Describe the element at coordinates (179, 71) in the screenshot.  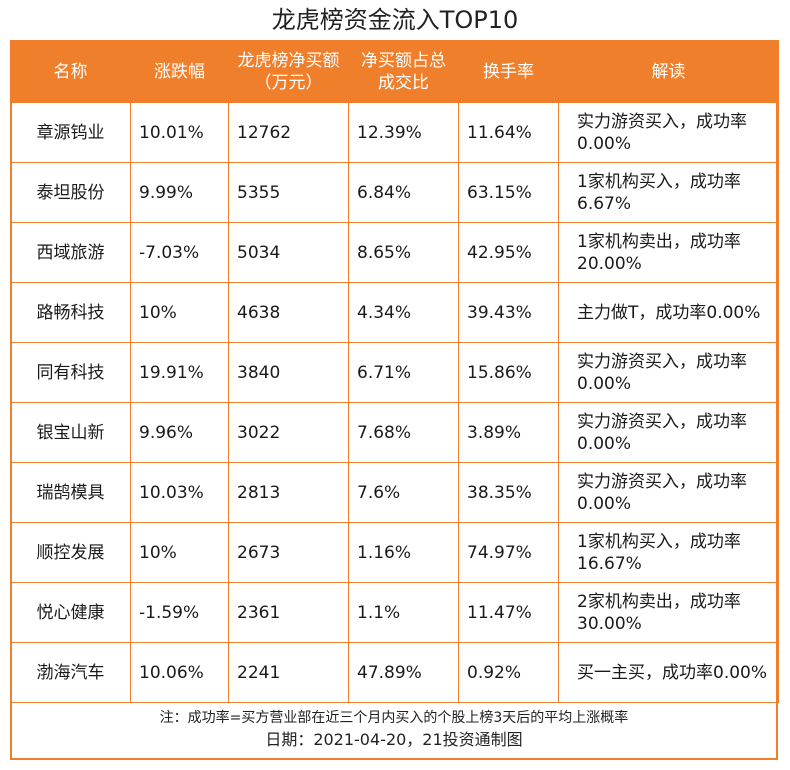
I see `col-header-change: 涨跌幅` at that location.